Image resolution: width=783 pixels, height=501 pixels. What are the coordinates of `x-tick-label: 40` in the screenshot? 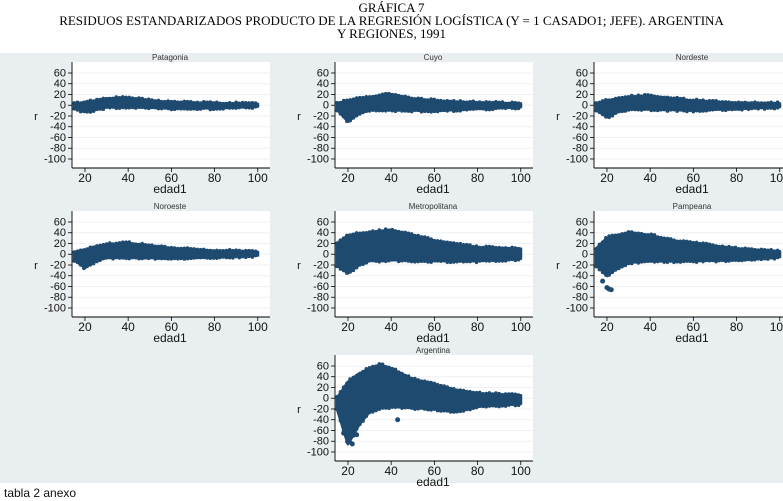 It's located at (391, 471).